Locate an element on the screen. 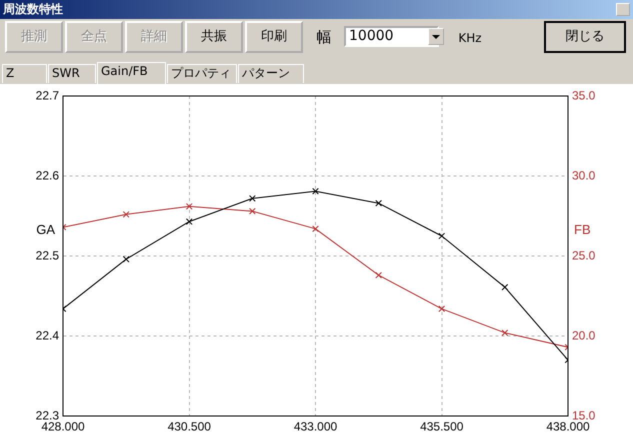  y2-tick-label: 25.0 is located at coordinates (584, 255).